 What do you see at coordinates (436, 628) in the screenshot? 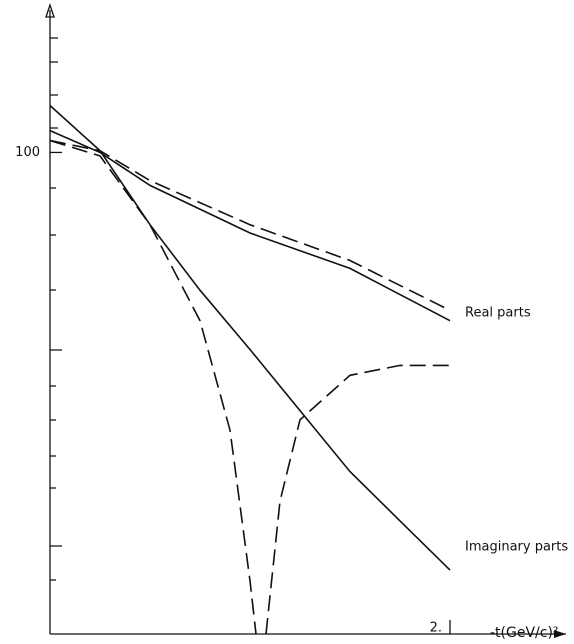
I see `x-tick-label: 2.` at bounding box center [436, 628].